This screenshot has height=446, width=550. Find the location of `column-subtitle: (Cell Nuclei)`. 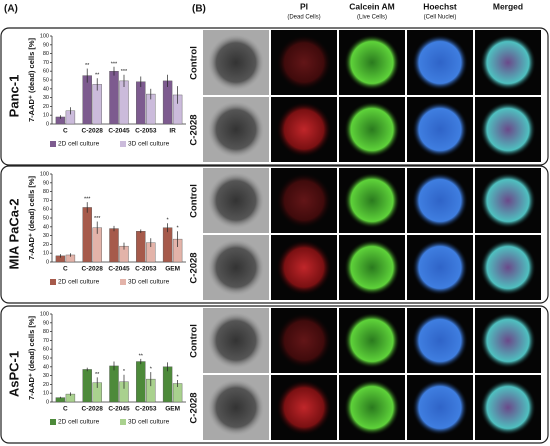

column-subtitle: (Cell Nuclei) is located at coordinates (440, 18).